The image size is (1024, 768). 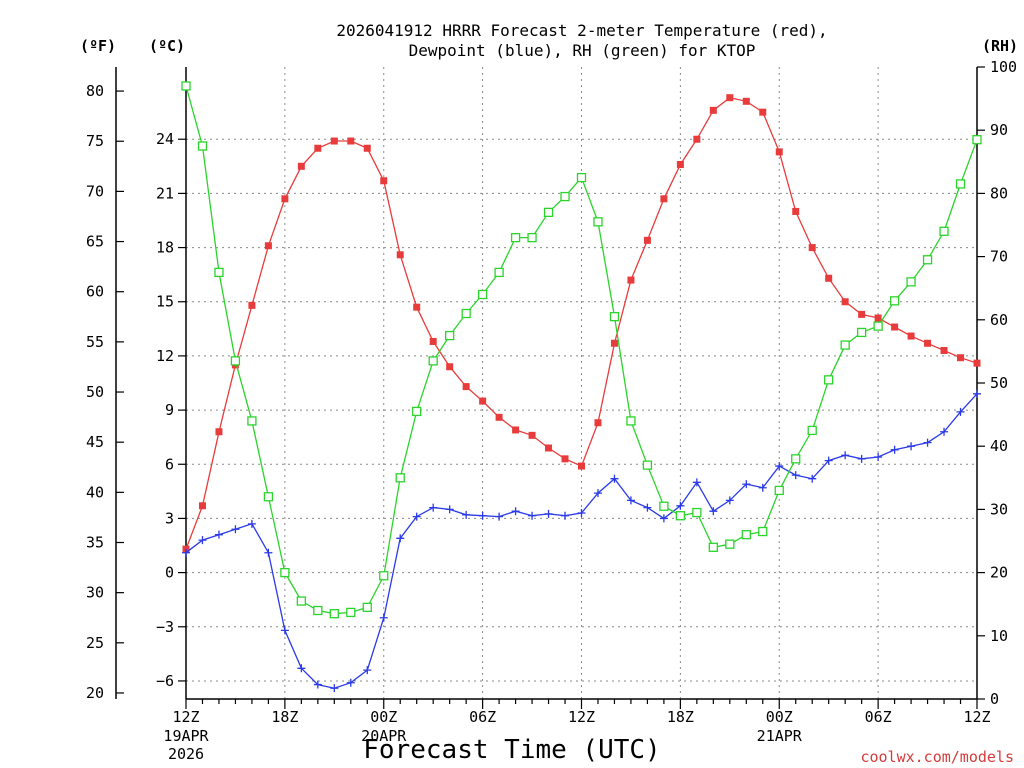 I want to click on fahrenheit-tick-label: 25, so click(x=95, y=643).